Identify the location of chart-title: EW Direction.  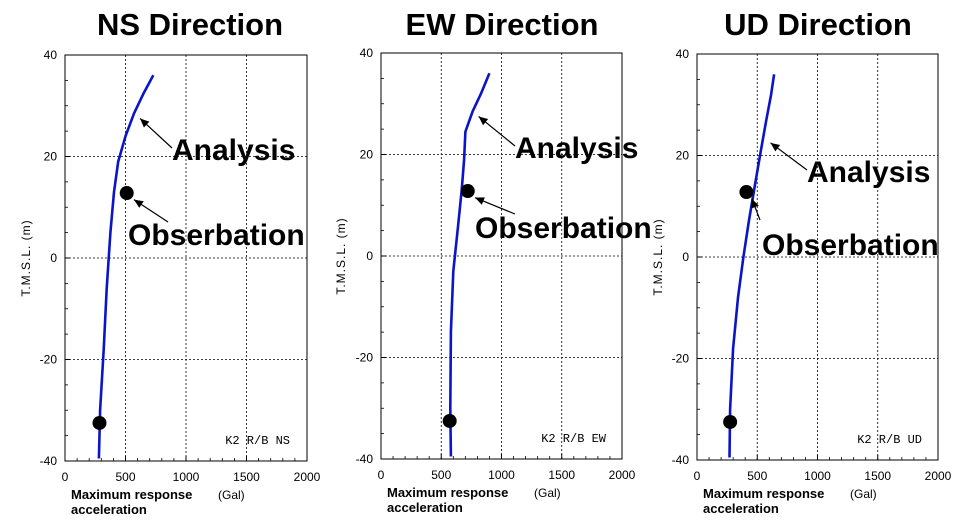
(502, 24).